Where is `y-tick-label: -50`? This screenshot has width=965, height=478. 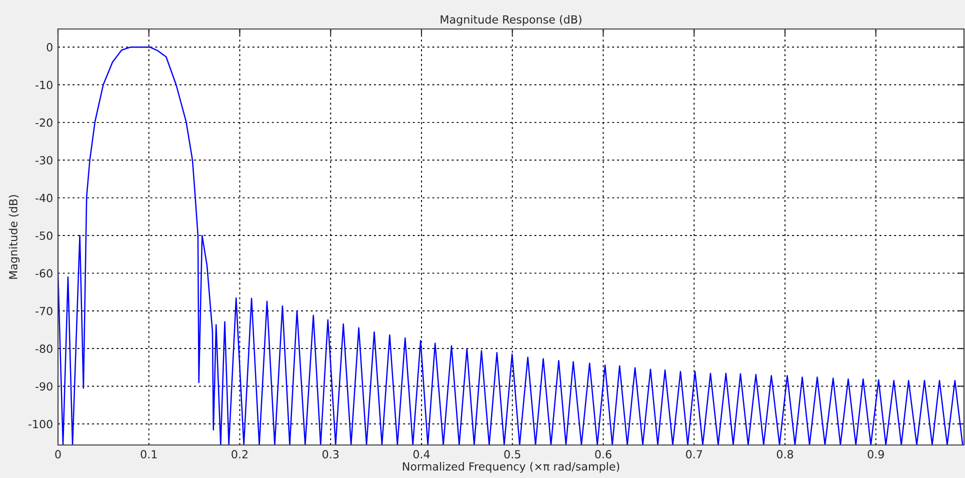 y-tick-label: -50 is located at coordinates (44, 235).